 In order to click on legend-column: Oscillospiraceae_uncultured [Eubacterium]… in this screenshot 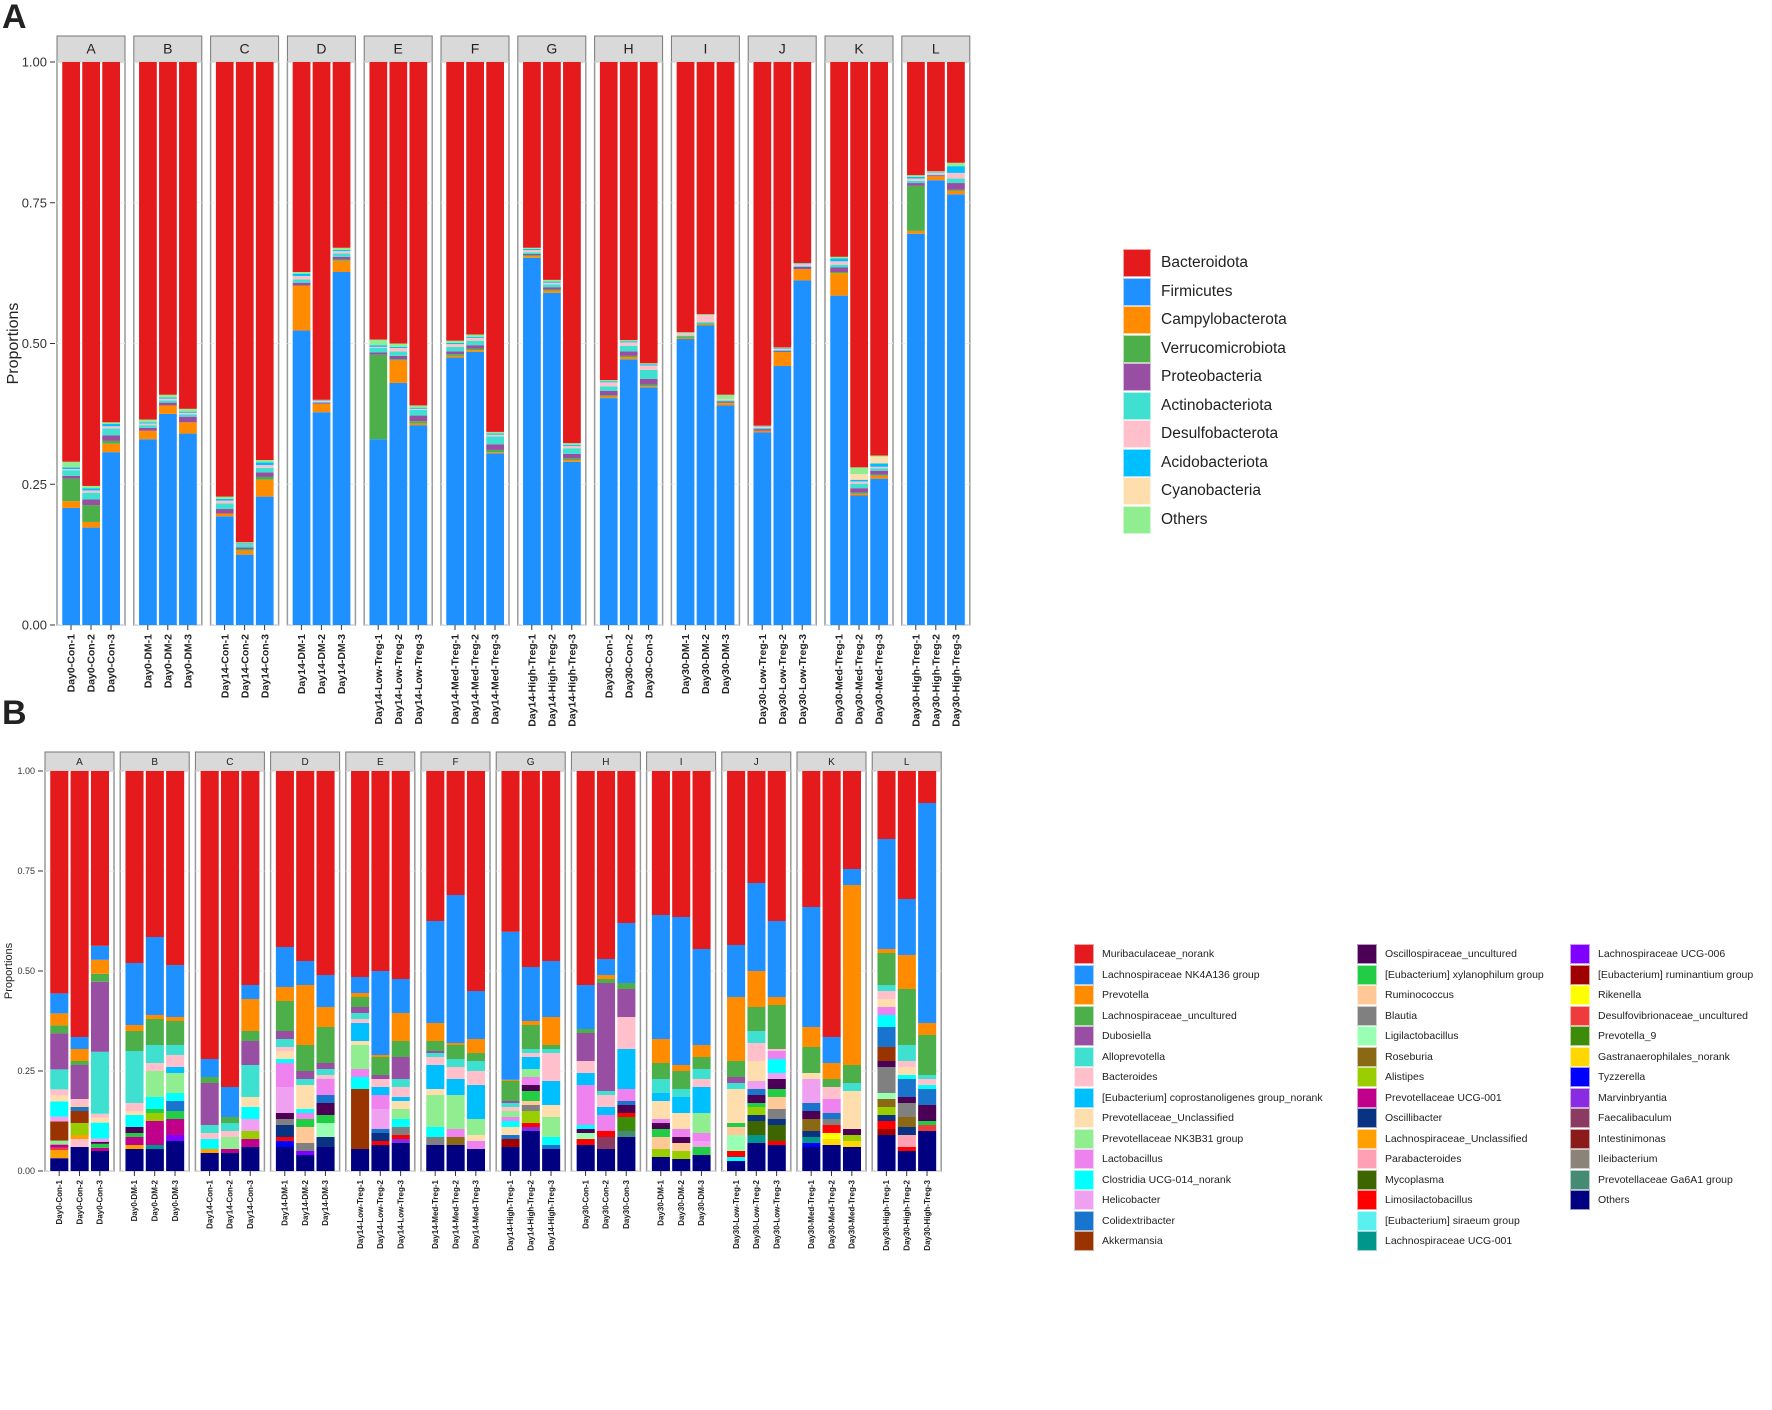, I will do `click(1450, 1098)`.